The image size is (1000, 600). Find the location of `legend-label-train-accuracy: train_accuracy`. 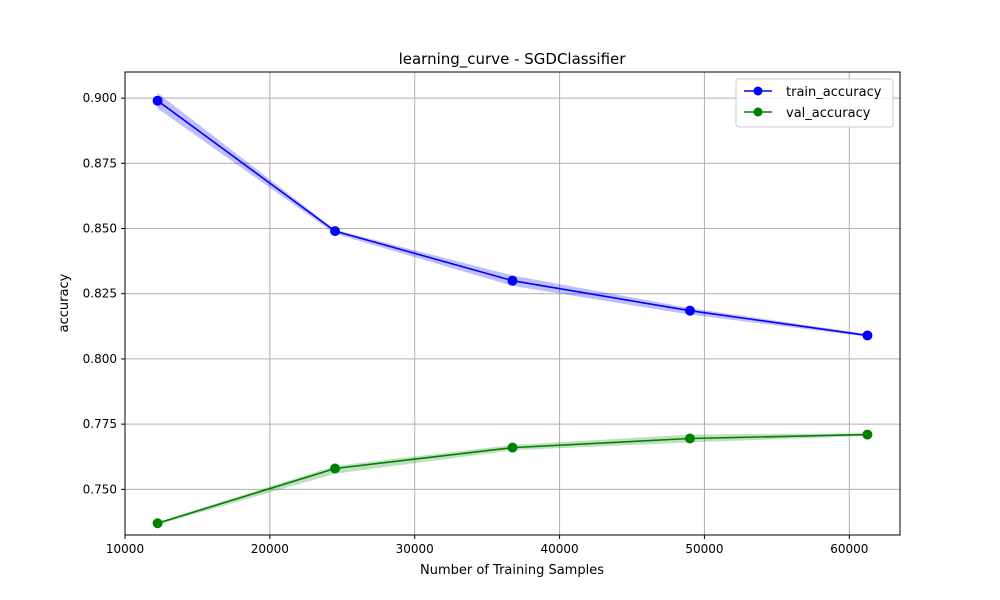

legend-label-train-accuracy: train_accuracy is located at coordinates (834, 92).